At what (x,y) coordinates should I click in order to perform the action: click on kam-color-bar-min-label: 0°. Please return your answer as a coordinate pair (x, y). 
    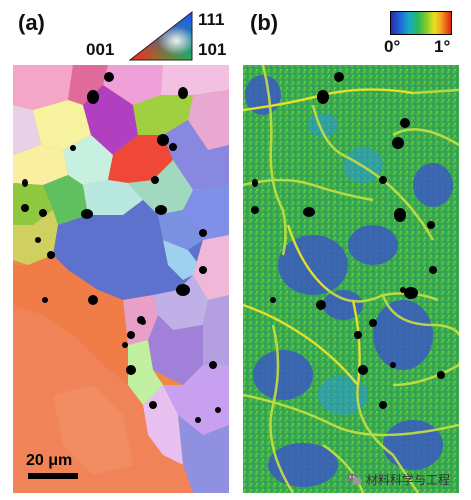
    Looking at the image, I should click on (392, 46).